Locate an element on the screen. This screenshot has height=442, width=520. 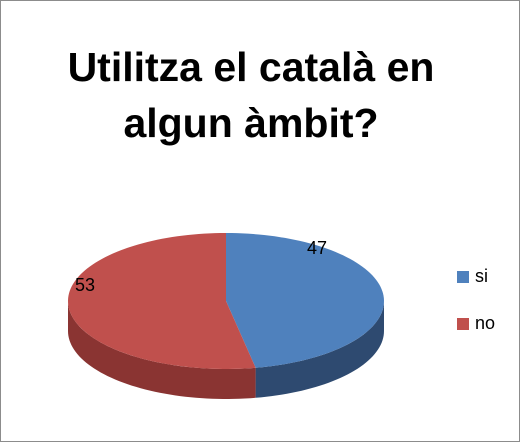
data-label: 47 is located at coordinates (317, 248).